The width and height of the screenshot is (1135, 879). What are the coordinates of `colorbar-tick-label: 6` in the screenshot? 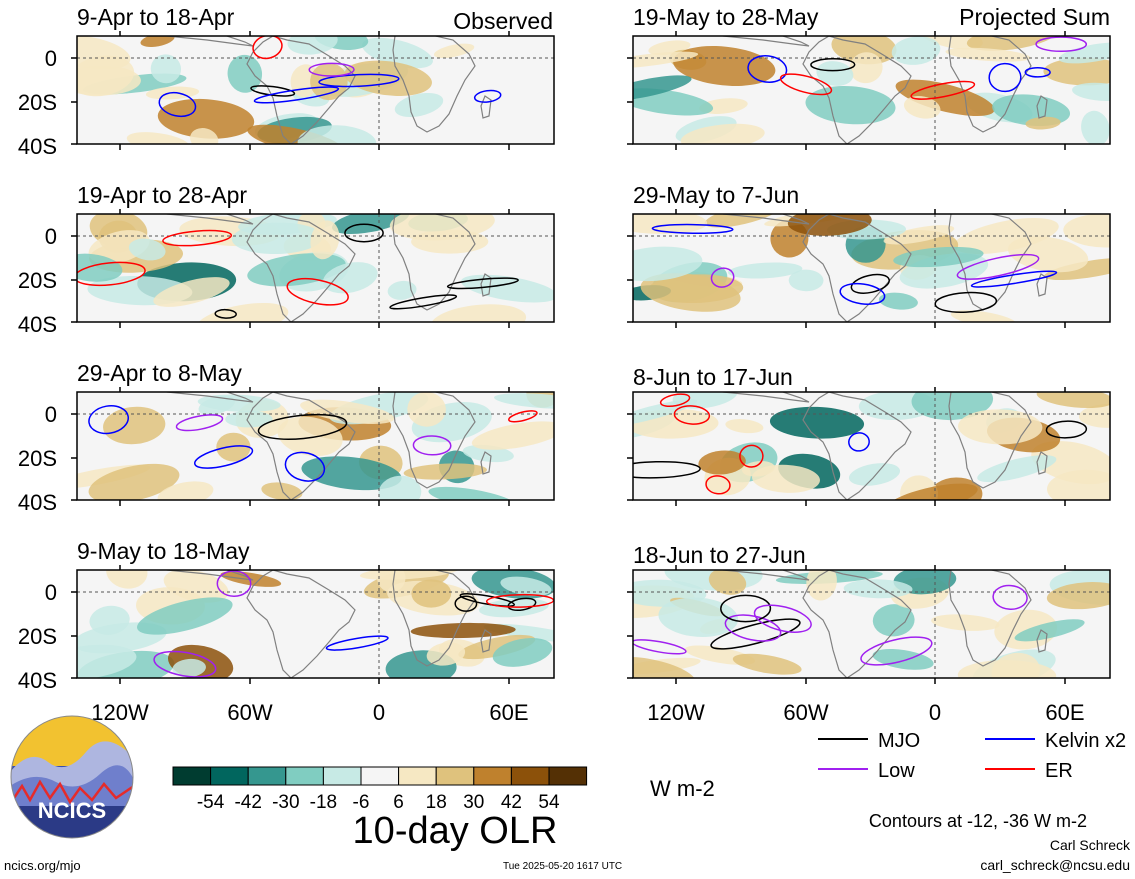 It's located at (398, 802).